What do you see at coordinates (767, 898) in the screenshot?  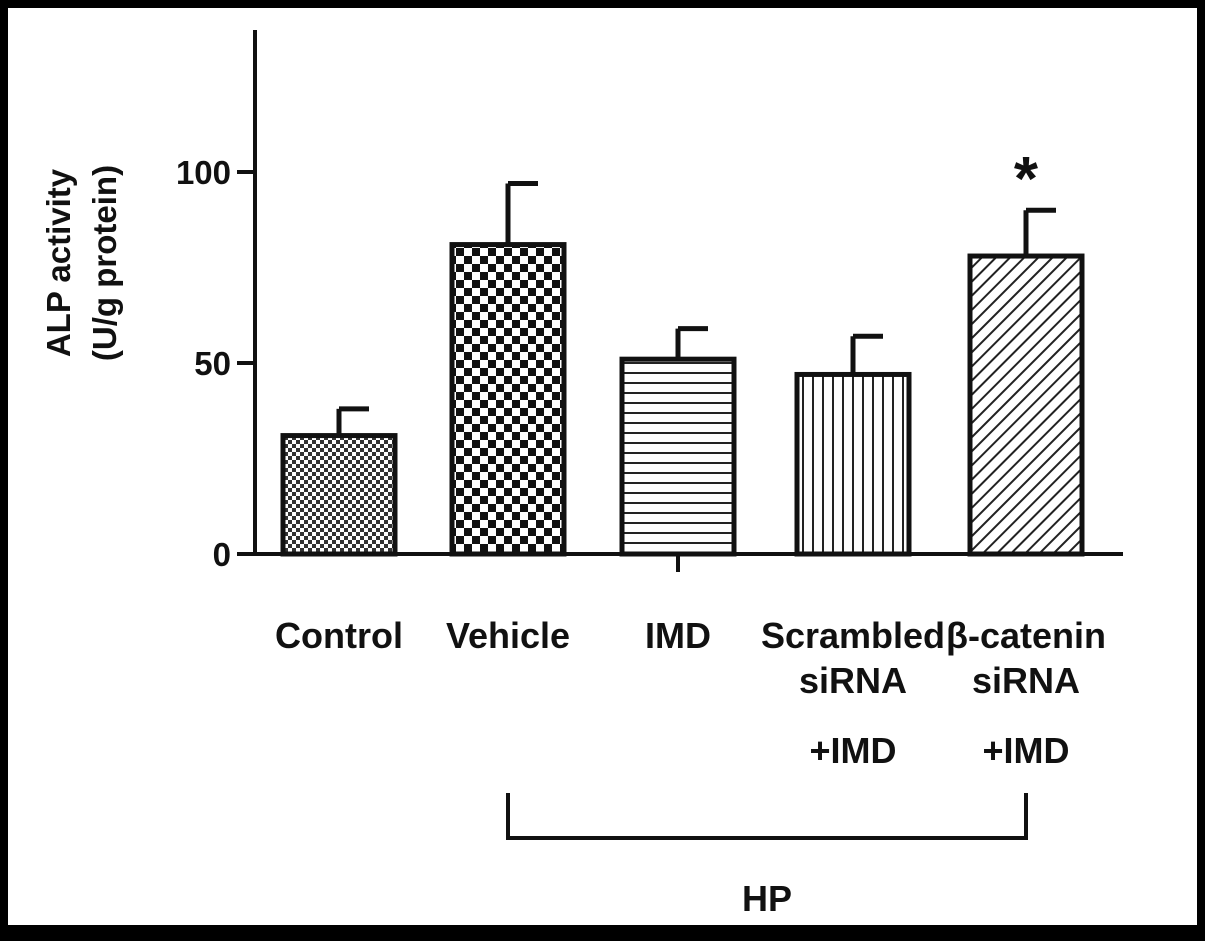 I see `group-bracket-label: HP` at bounding box center [767, 898].